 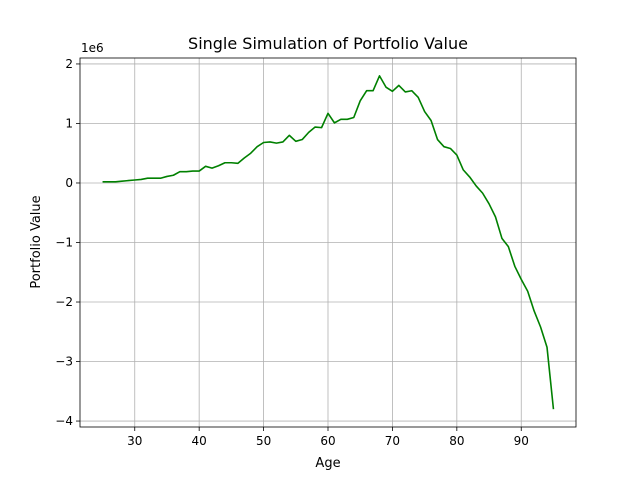 I want to click on x-tick-label-5: 80, so click(x=456, y=441).